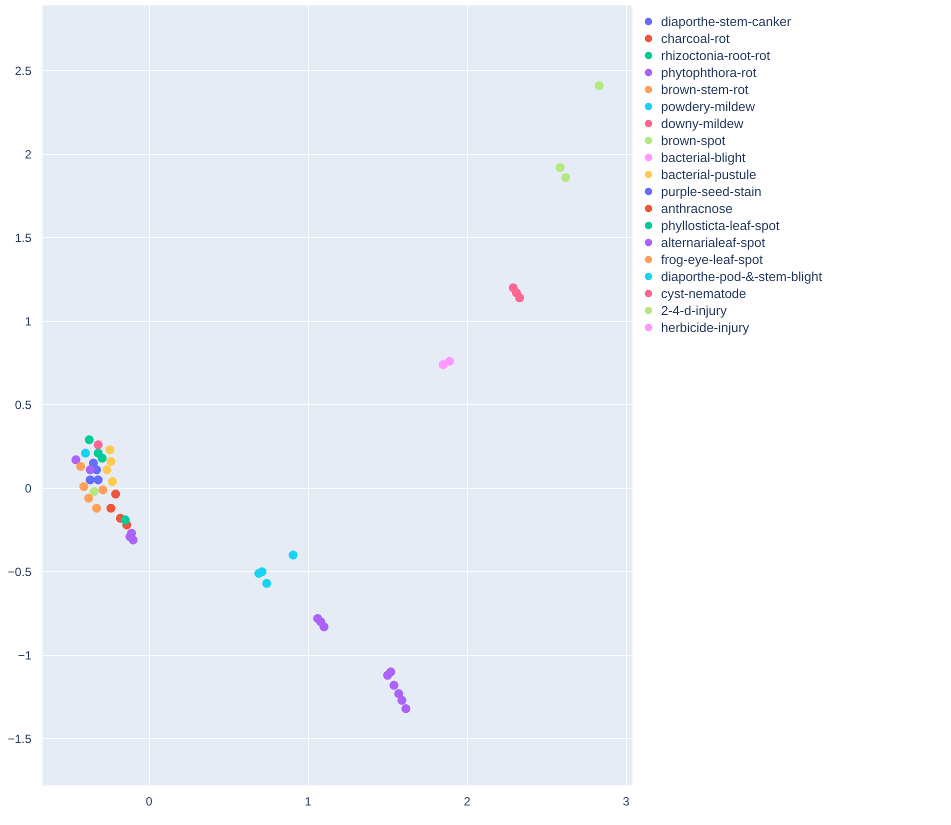  What do you see at coordinates (712, 259) in the screenshot?
I see `legend-label: frog-eye-leaf-spot` at bounding box center [712, 259].